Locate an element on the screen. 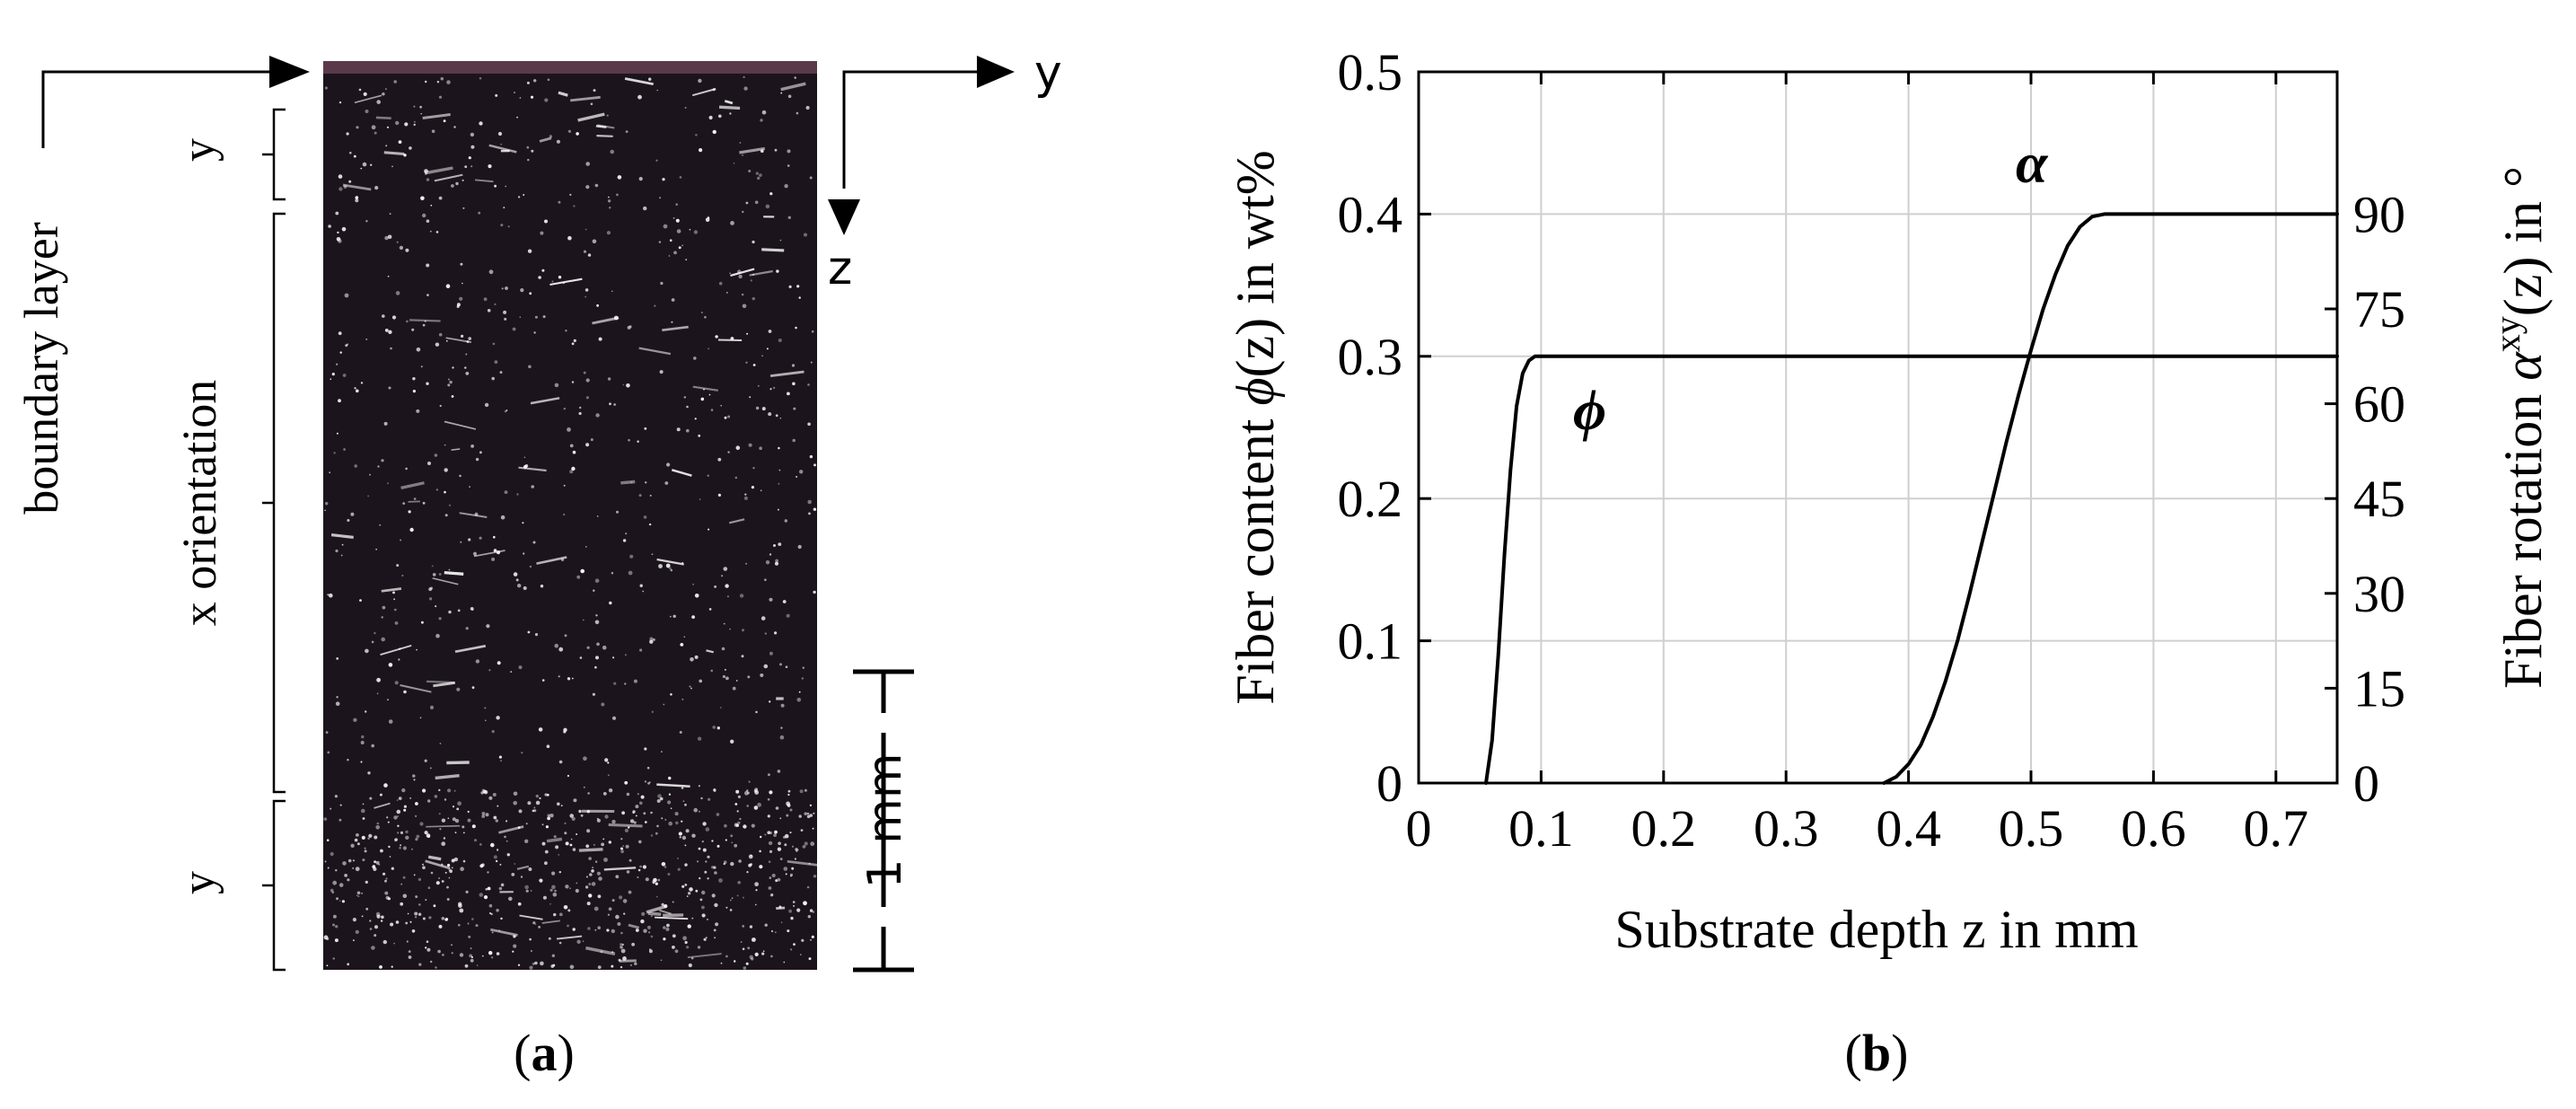 This screenshot has width=2576, height=1109. x-axis-label: Substrate depth z in mm is located at coordinates (1876, 929).